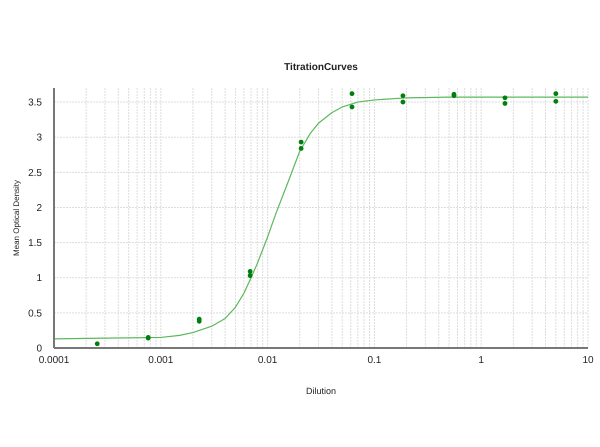  I want to click on x-tick-label: 0.001, so click(161, 360).